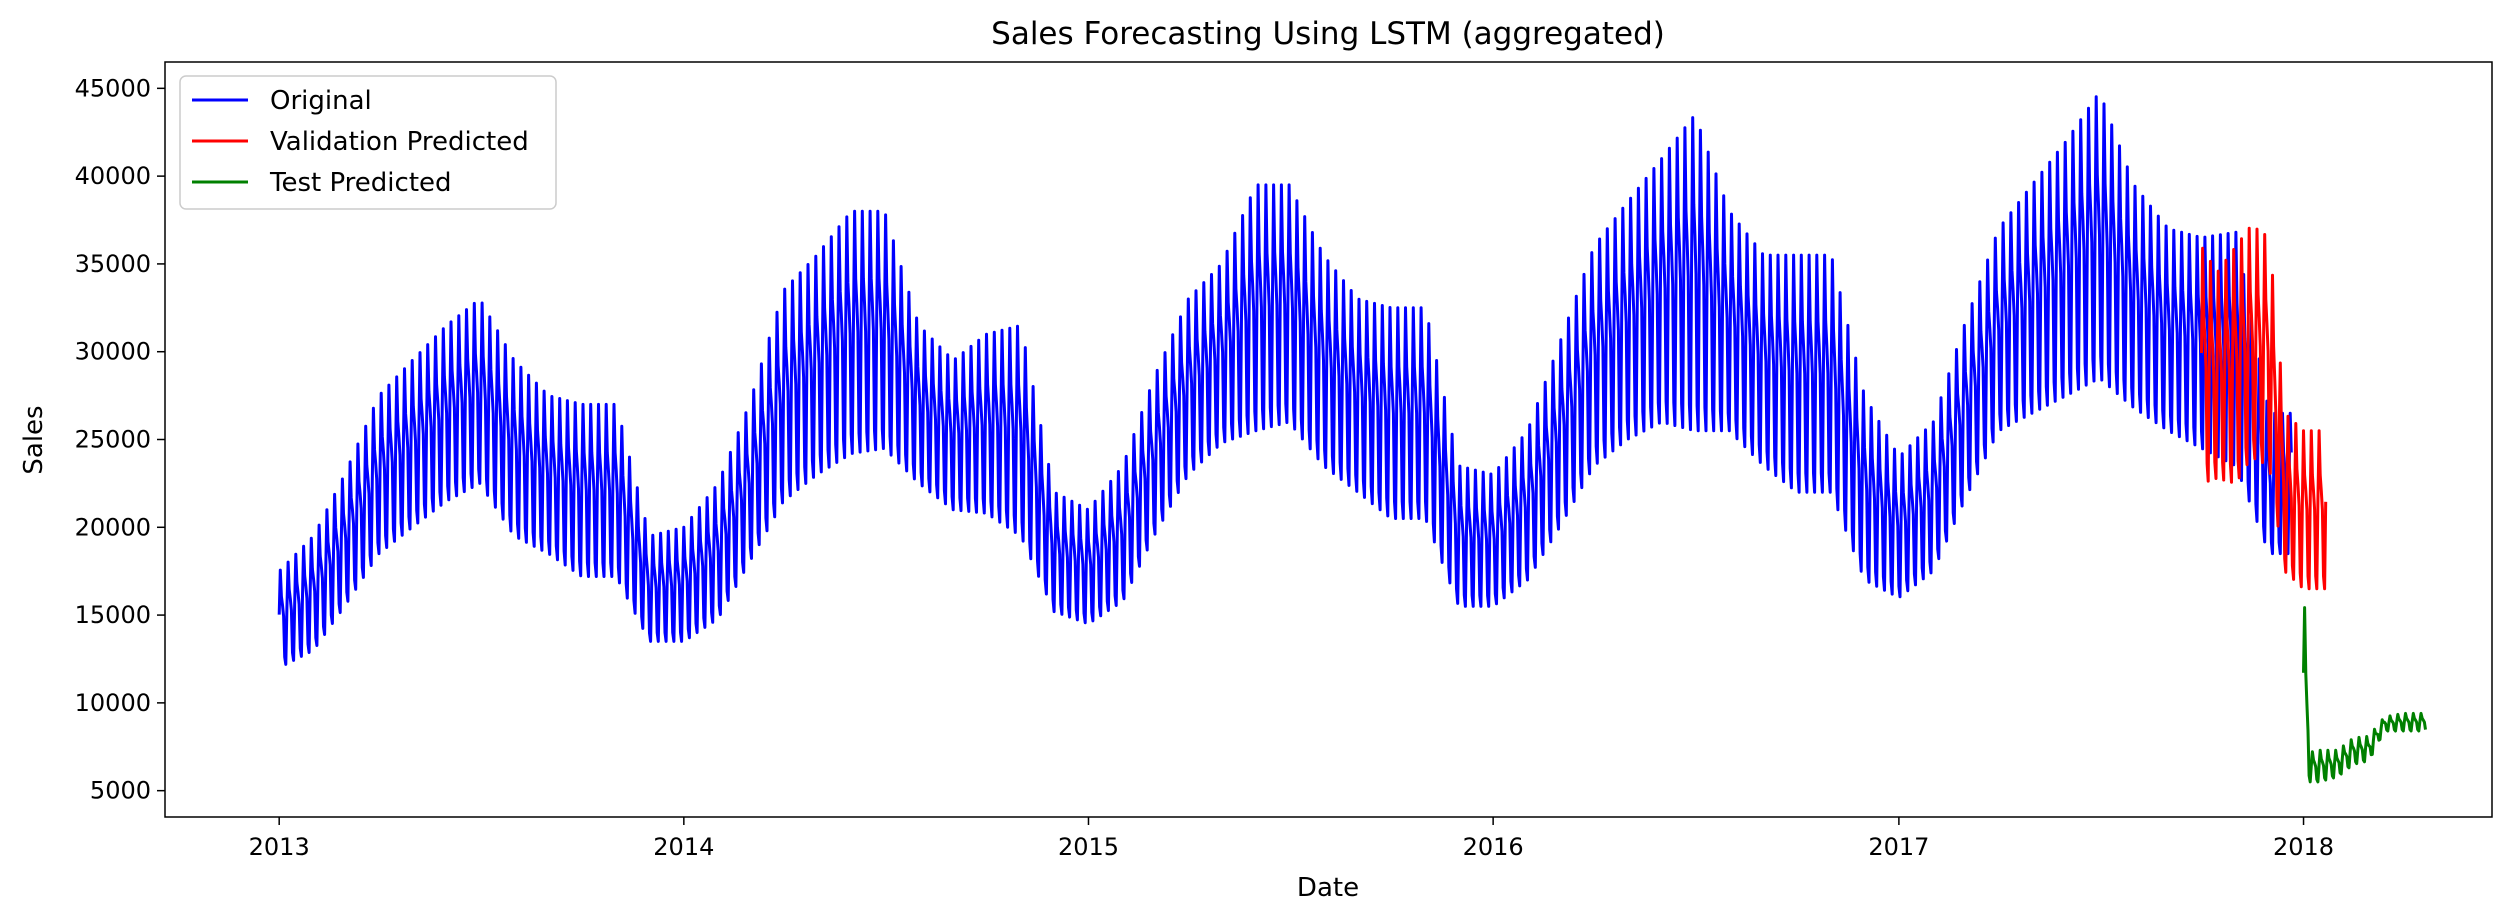  Describe the element at coordinates (113, 264) in the screenshot. I see `y-tick-label: 35000` at that location.